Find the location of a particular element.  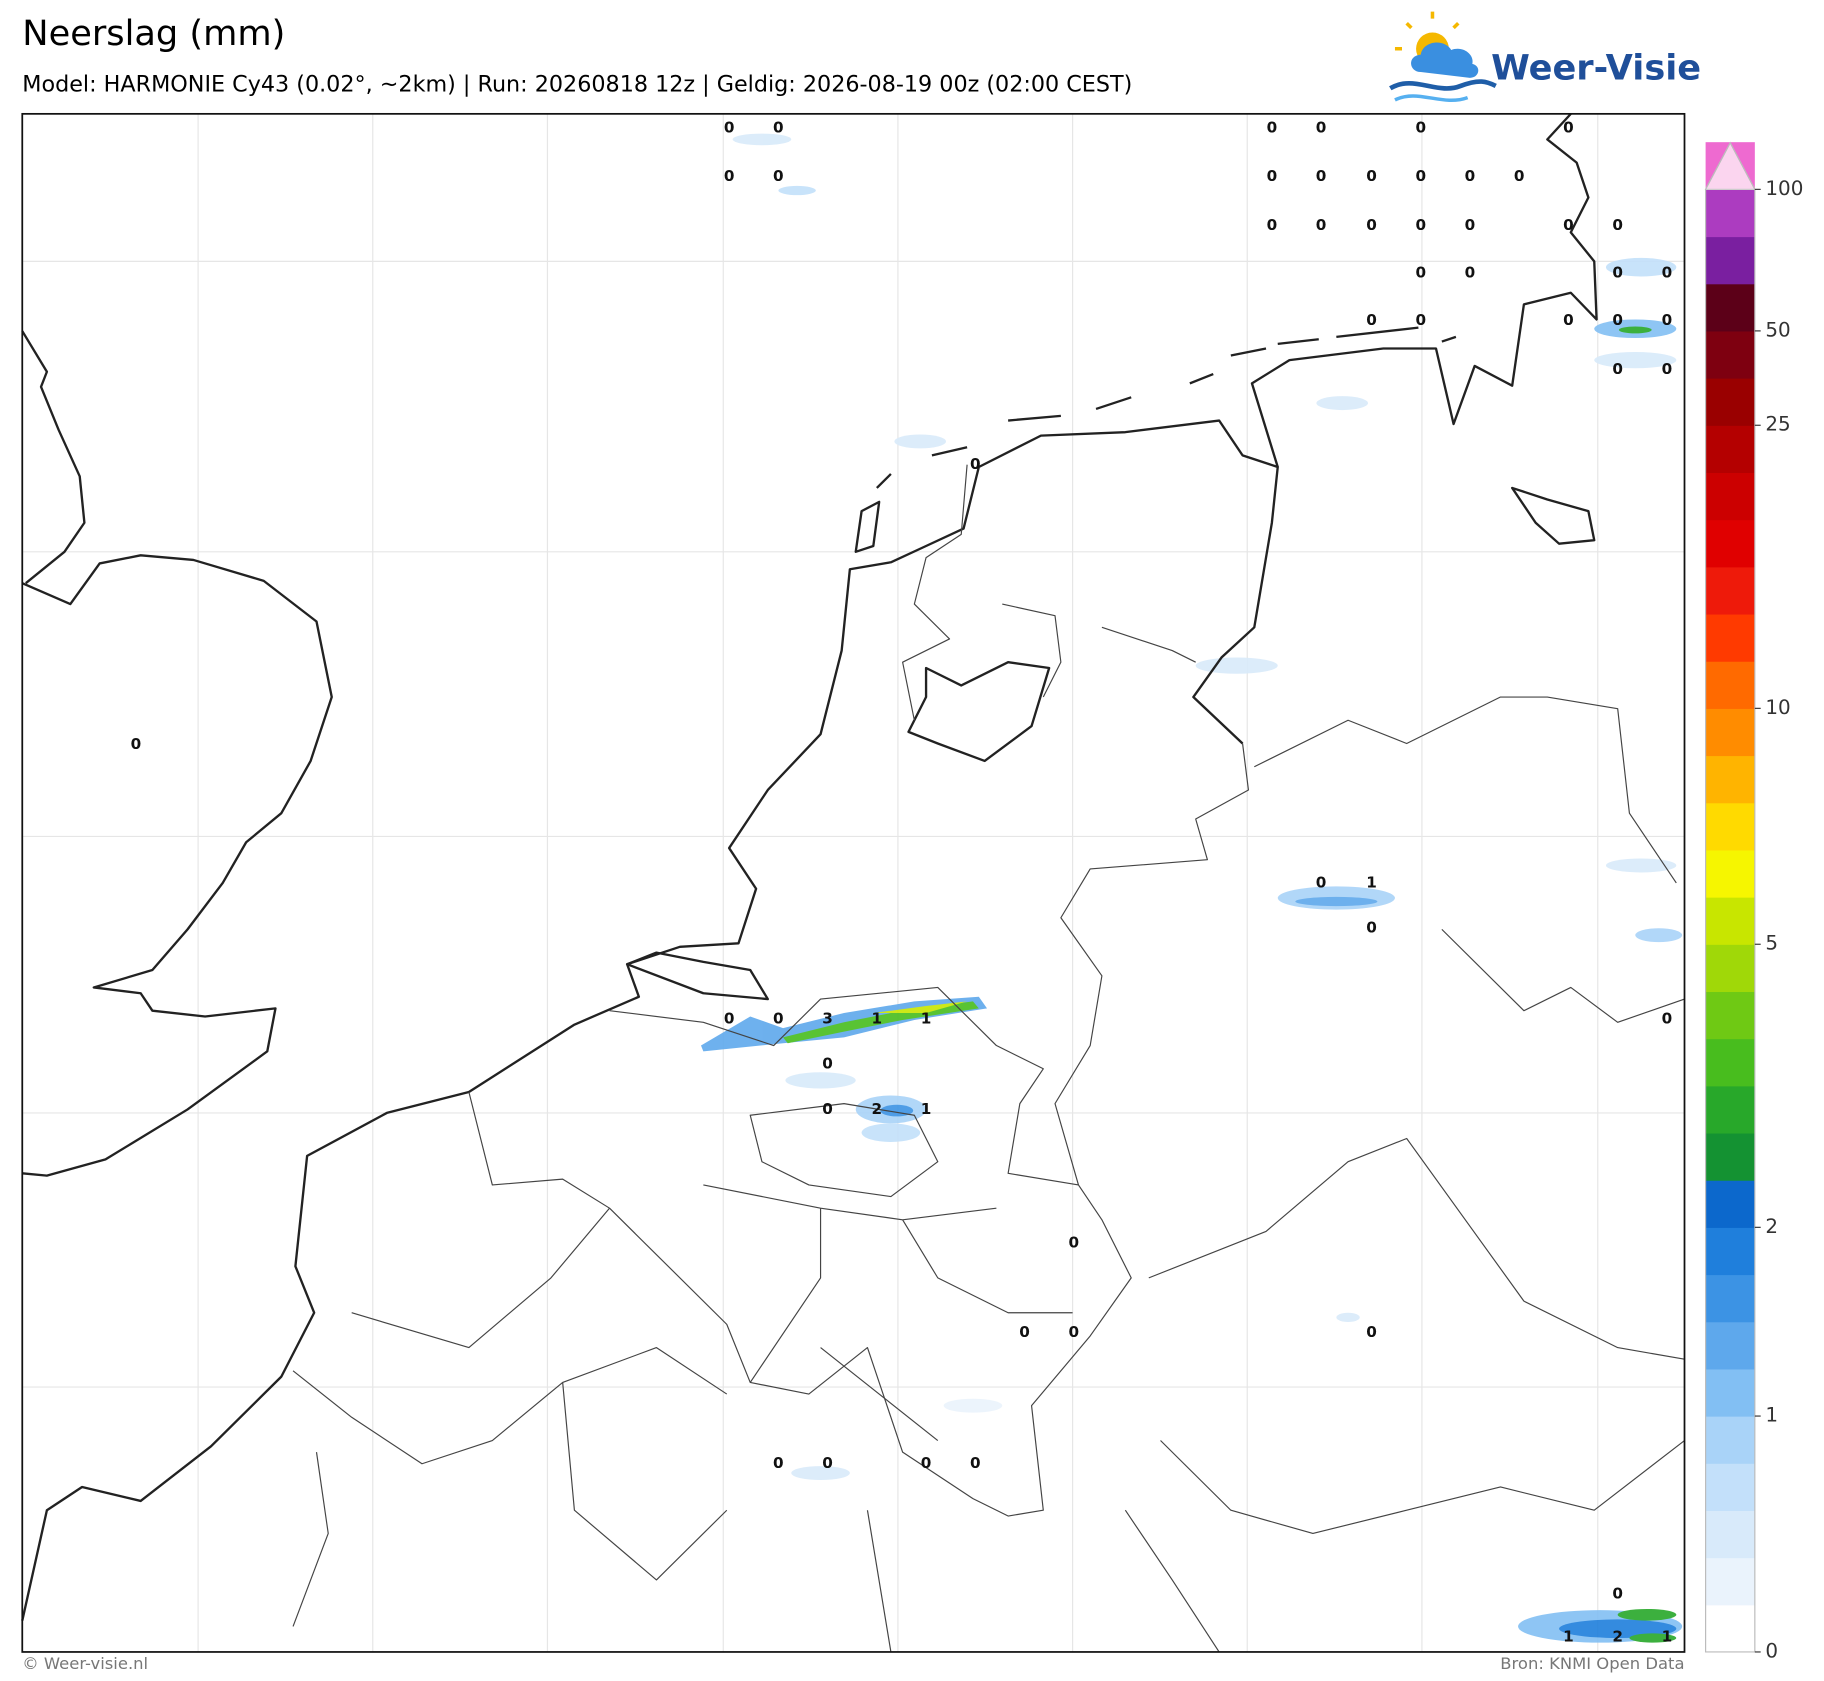

footer-left: © Weer-visie.nl is located at coordinates (85, 1663).